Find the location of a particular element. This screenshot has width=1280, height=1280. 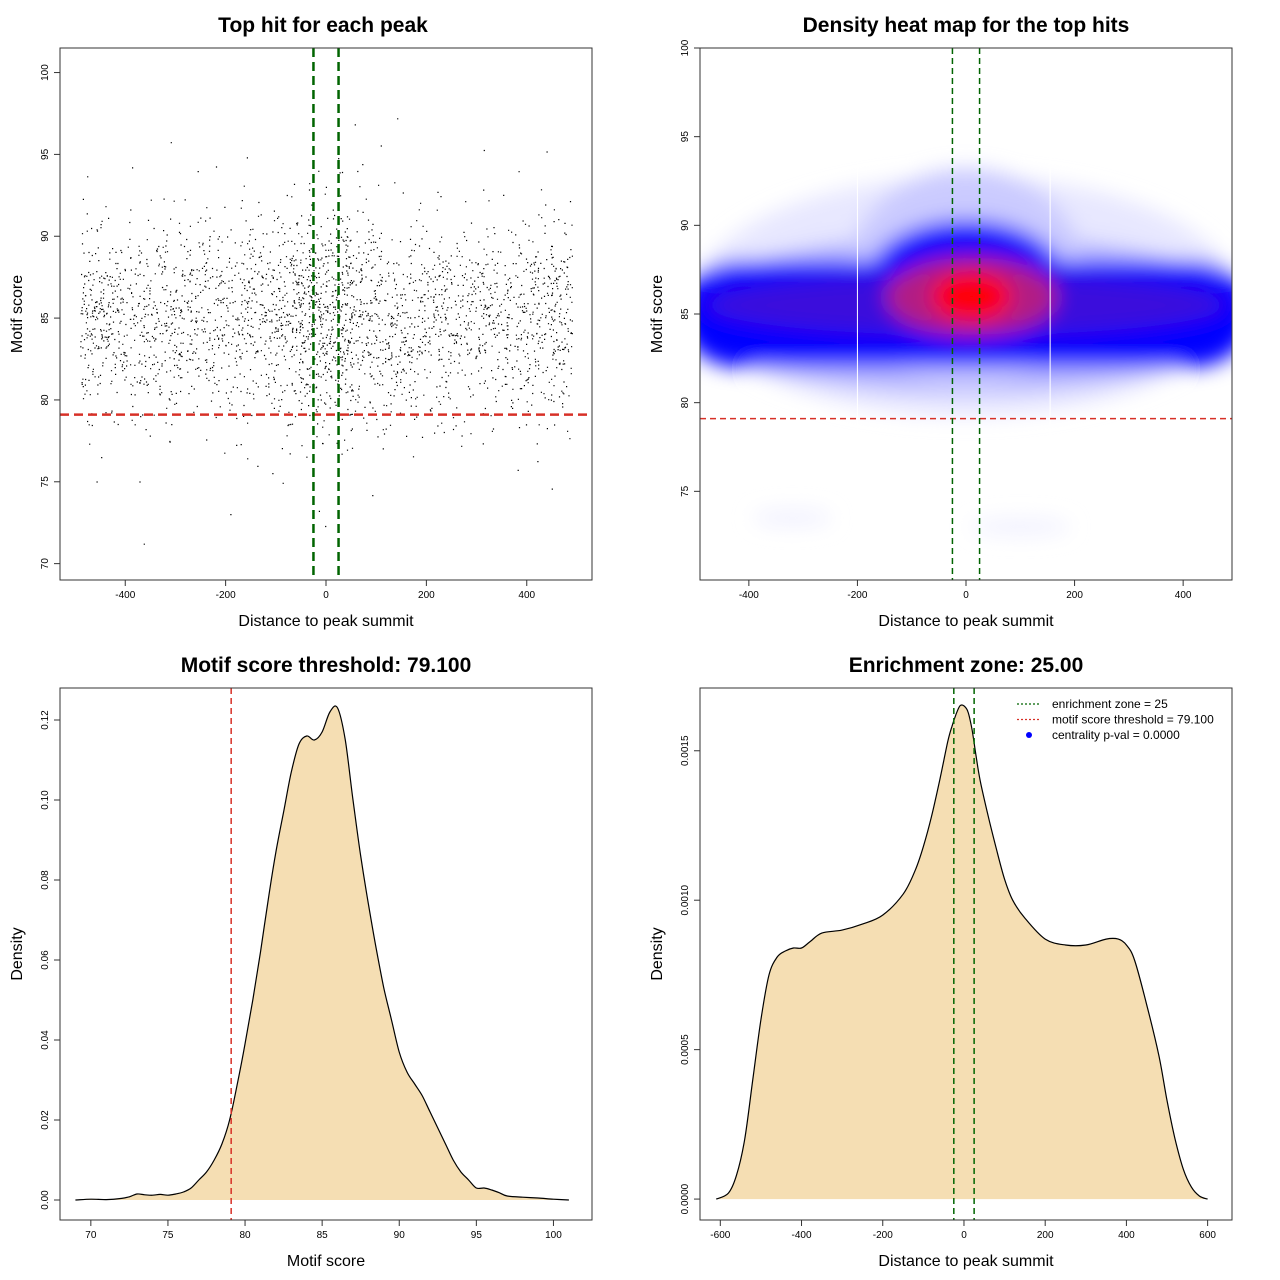

scatter-y-axis: 70 75 80 85 90 95 100 is located at coordinates (50, 317).